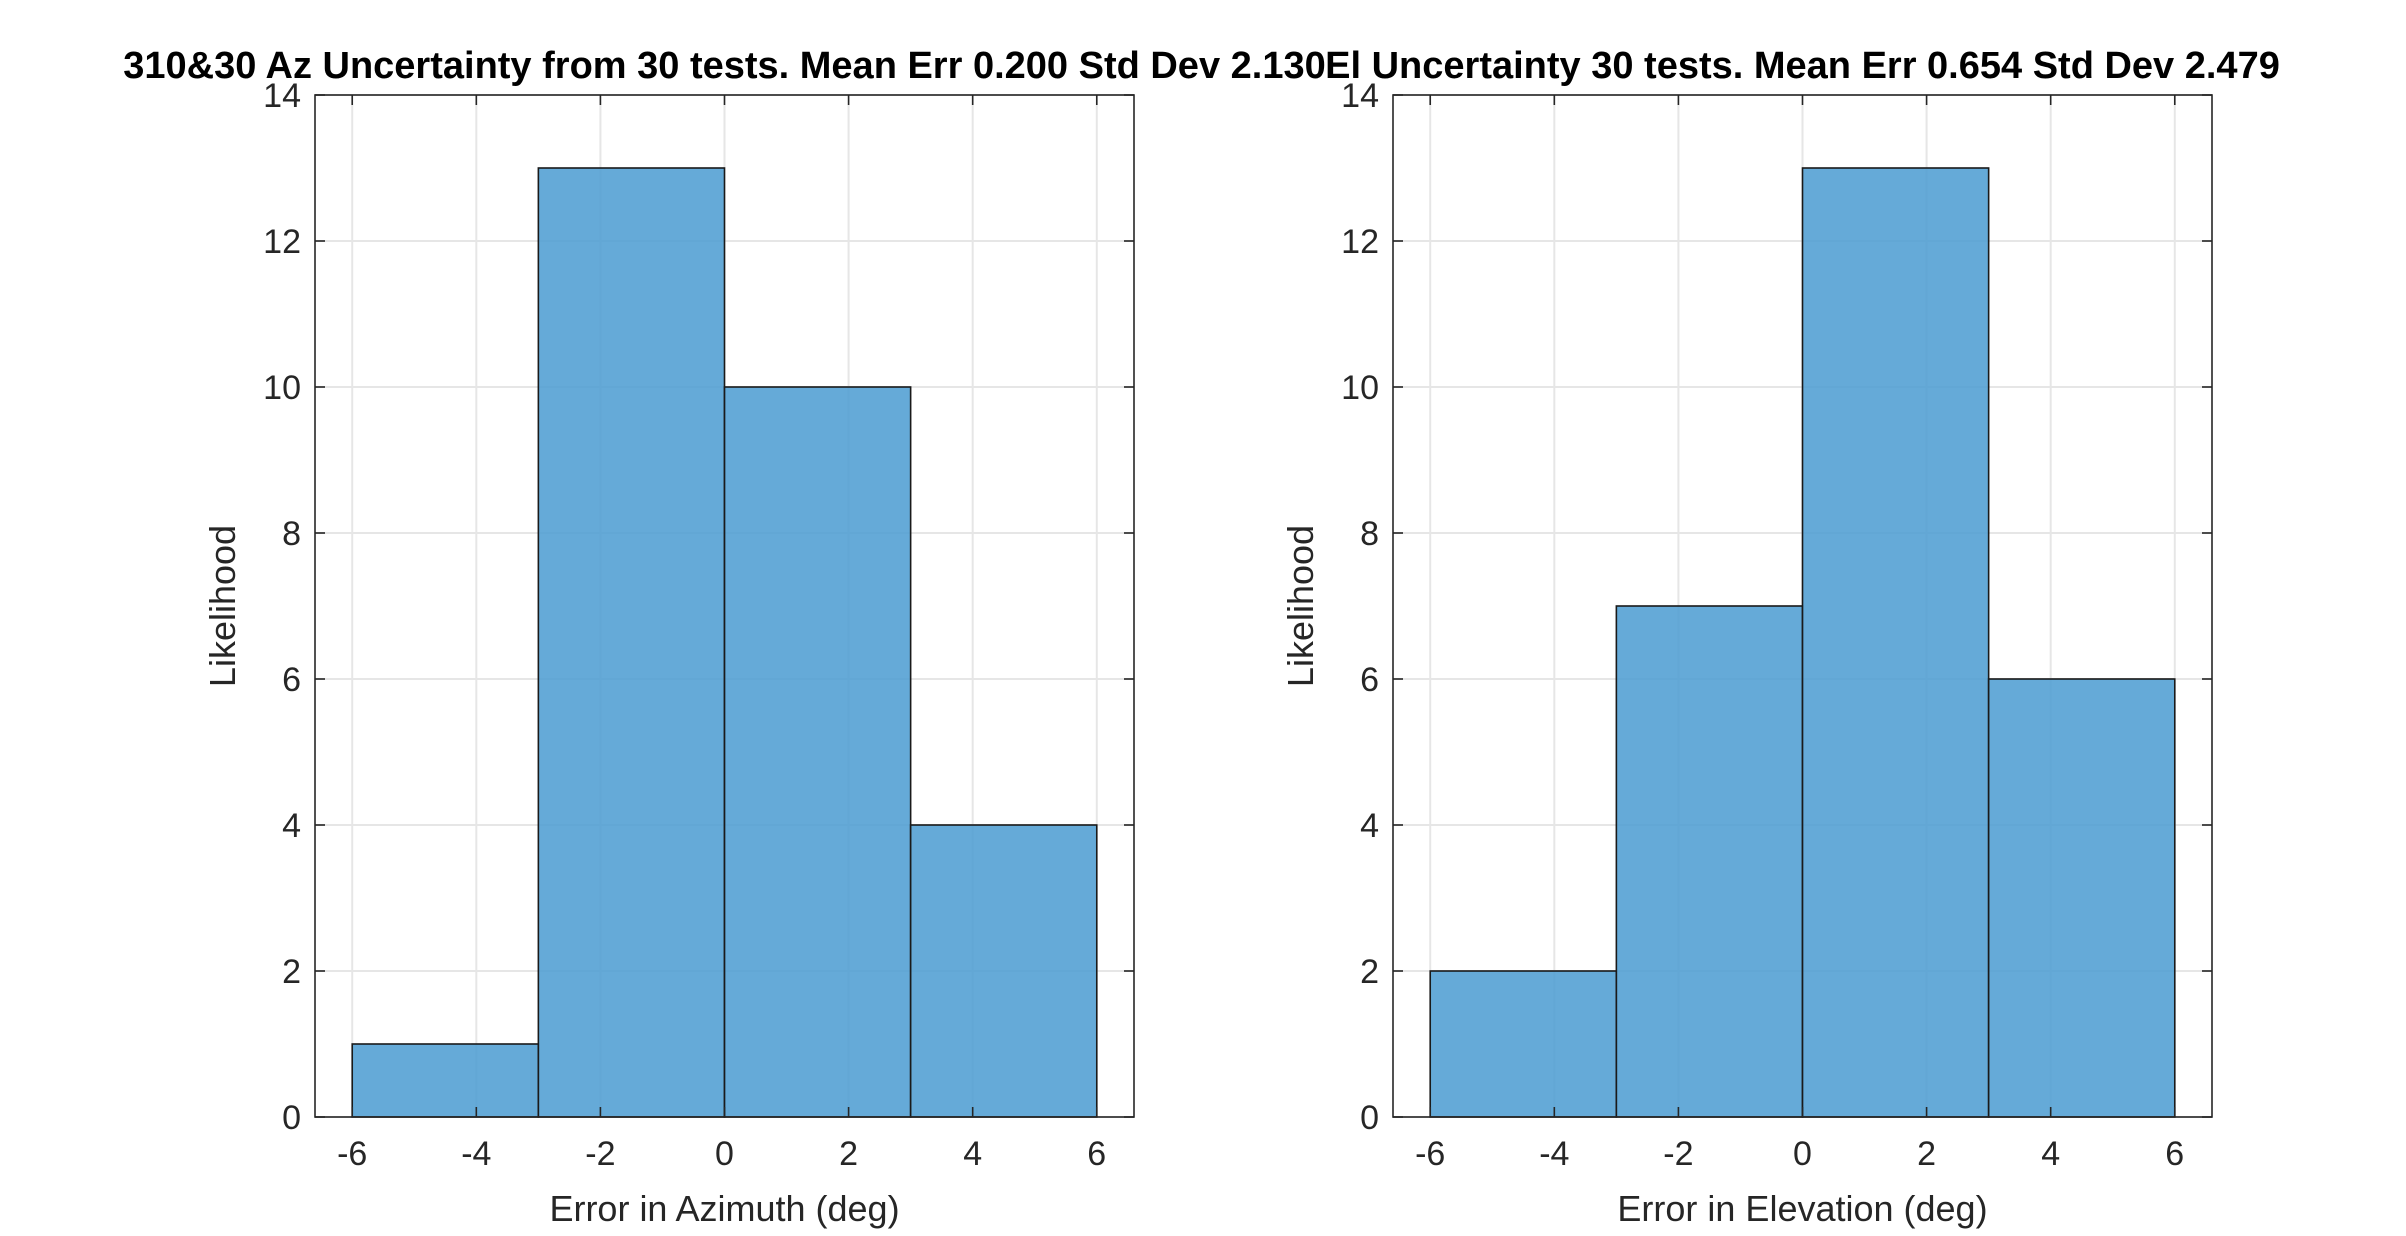 This screenshot has width=2406, height=1236. What do you see at coordinates (1802, 1154) in the screenshot?
I see `elevation-x-tick-label-3: 0` at bounding box center [1802, 1154].